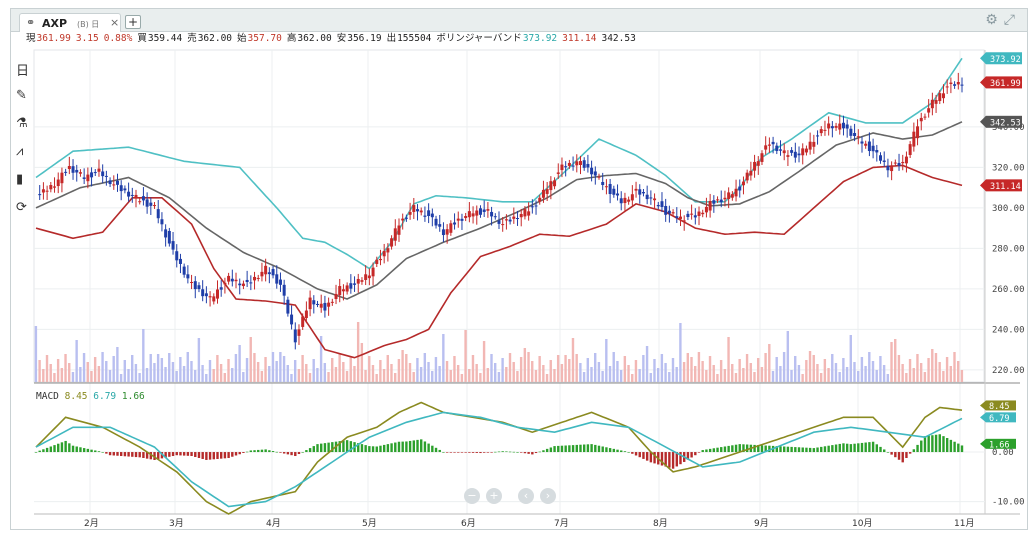 The height and width of the screenshot is (538, 1032). What do you see at coordinates (133, 22) in the screenshot?
I see `add-tab-button: +` at bounding box center [133, 22].